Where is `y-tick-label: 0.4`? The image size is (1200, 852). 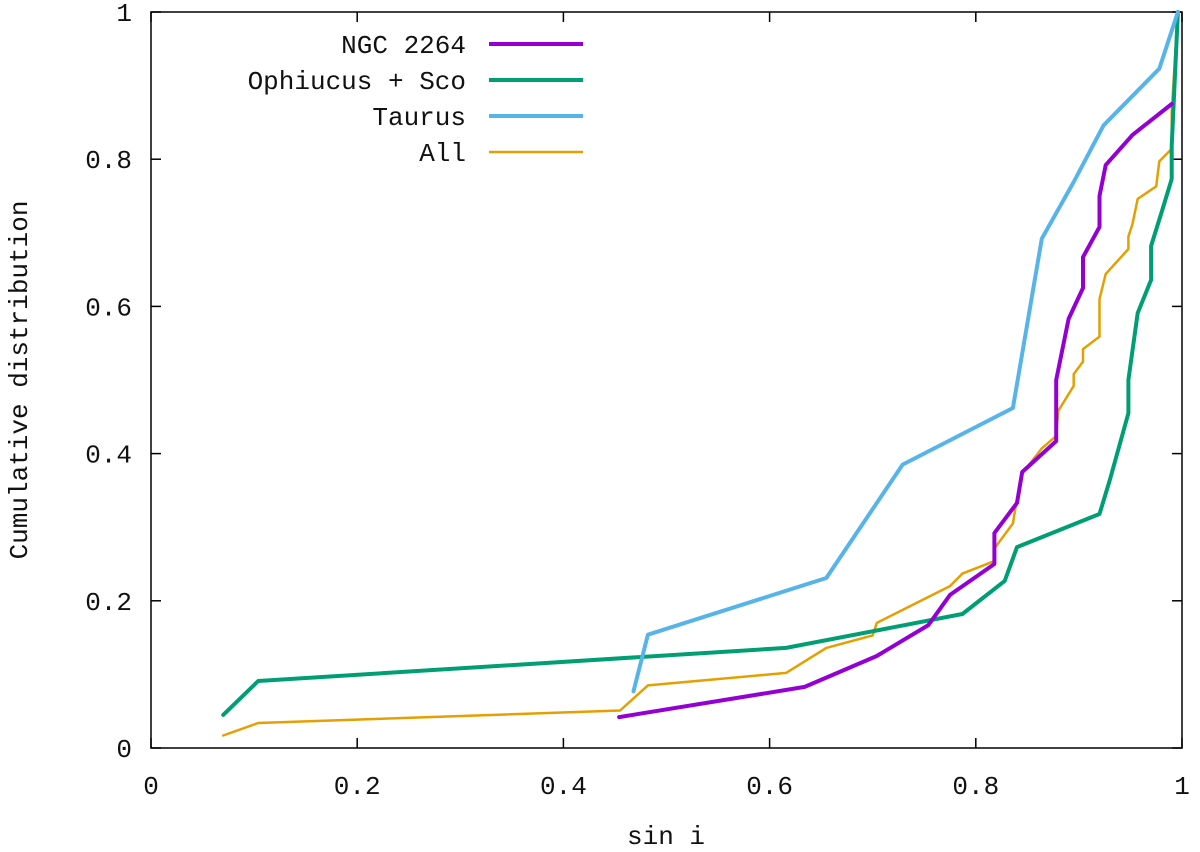 y-tick-label: 0.4 is located at coordinates (108, 456).